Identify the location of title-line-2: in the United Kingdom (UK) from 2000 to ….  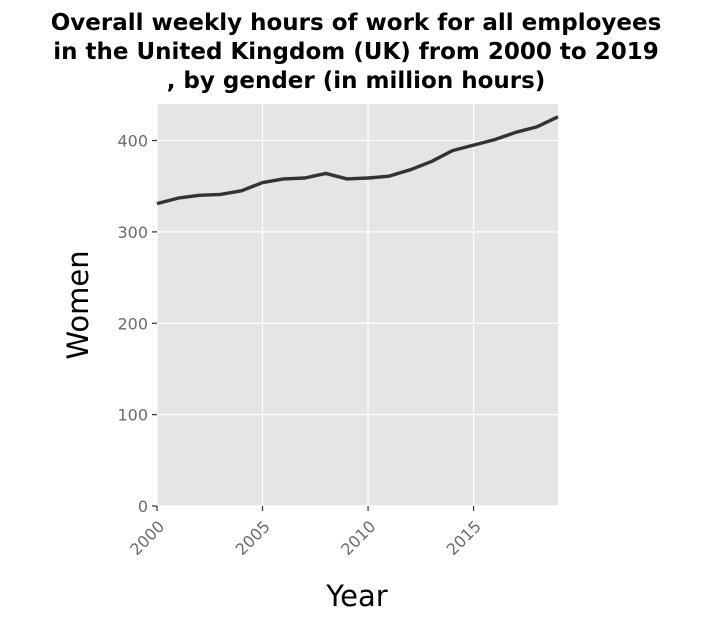
(356, 52).